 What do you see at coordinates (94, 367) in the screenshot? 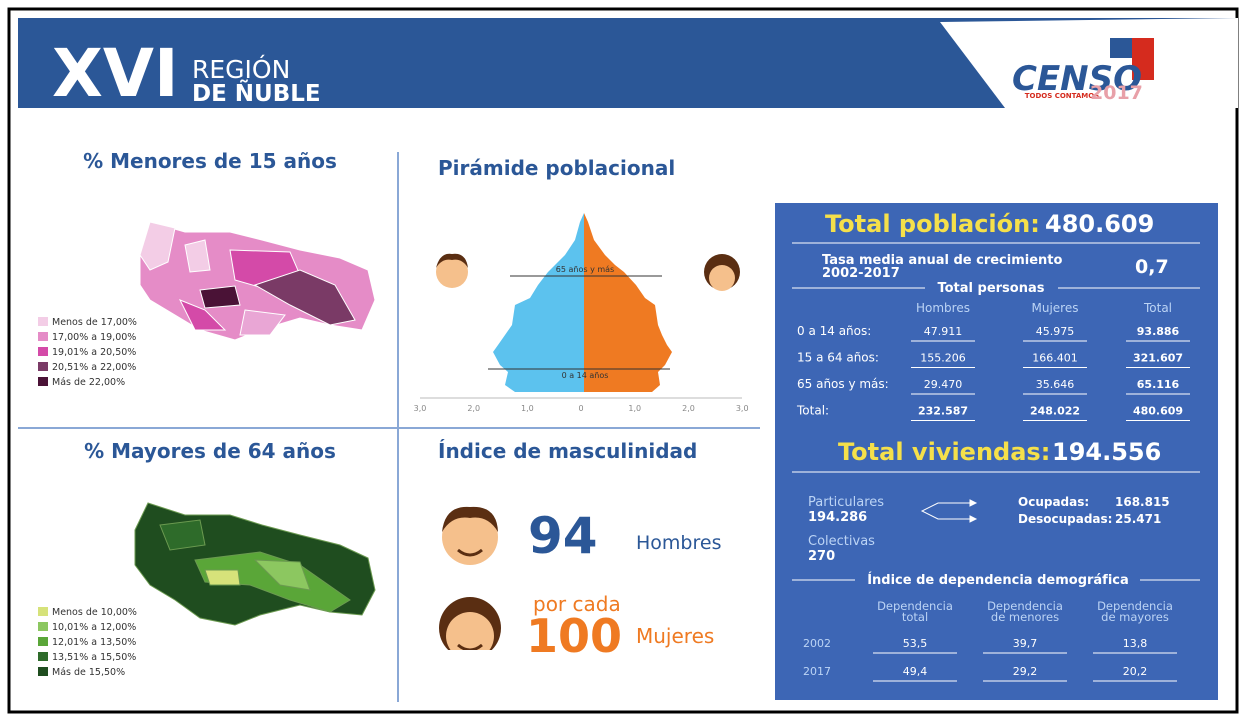
I see `legend-label: 20,51% a 22,00%` at bounding box center [94, 367].